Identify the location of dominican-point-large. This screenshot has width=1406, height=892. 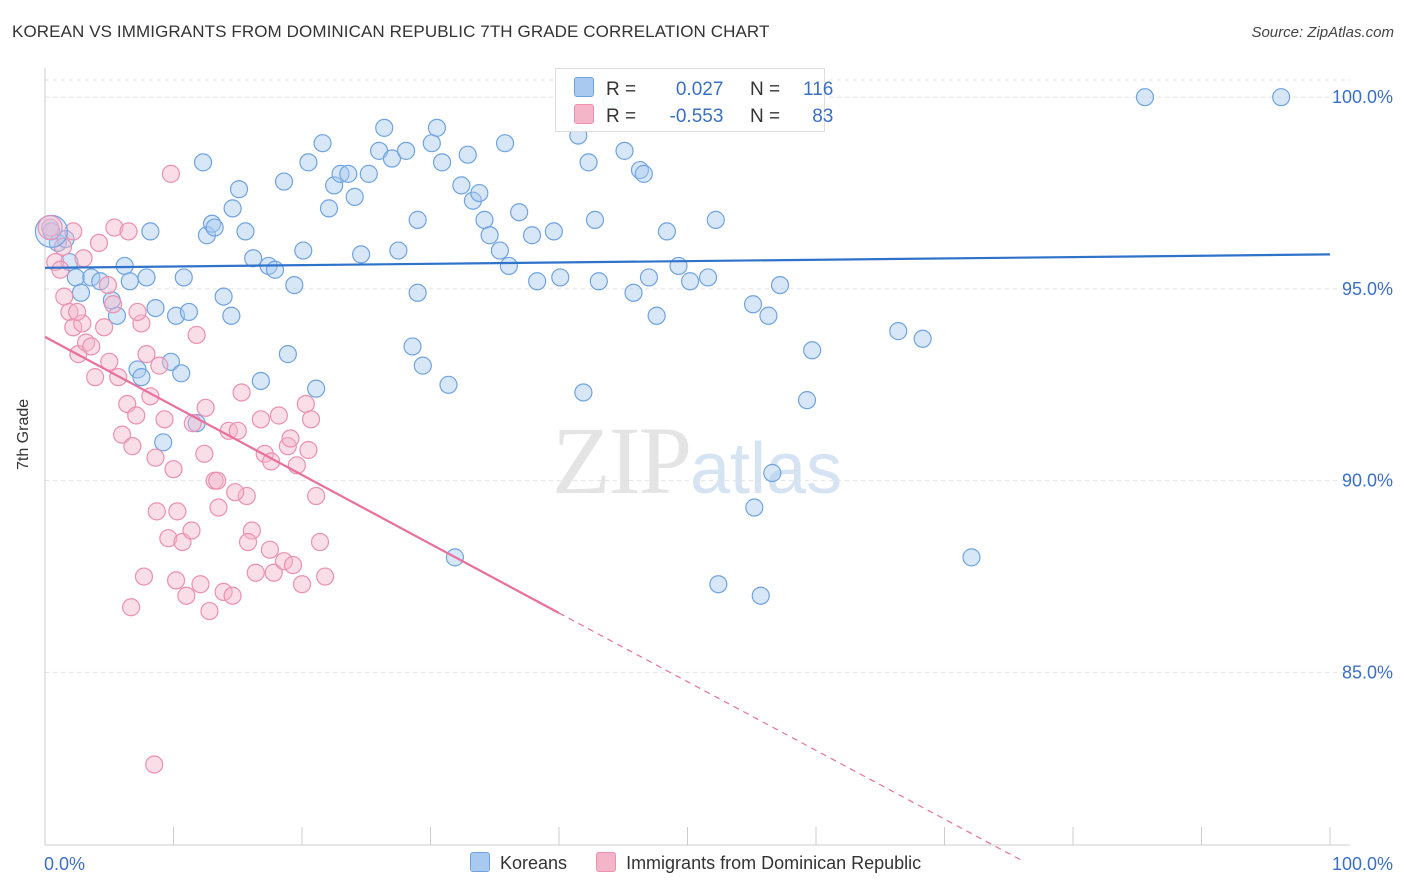
(50, 227).